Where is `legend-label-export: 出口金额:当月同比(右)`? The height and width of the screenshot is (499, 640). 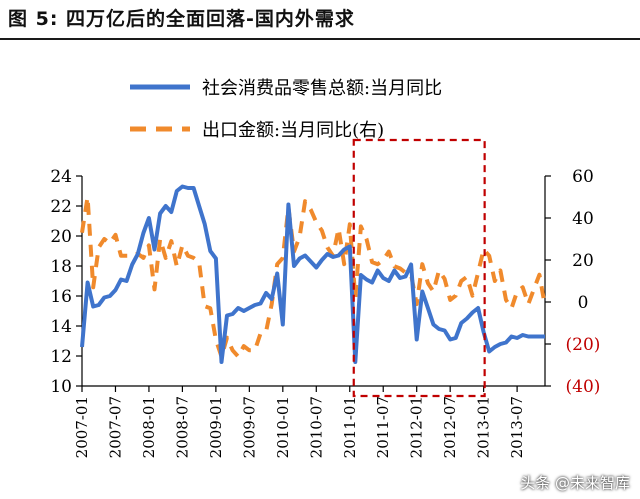
legend-label-export: 出口金额:当月同比(右) is located at coordinates (293, 130).